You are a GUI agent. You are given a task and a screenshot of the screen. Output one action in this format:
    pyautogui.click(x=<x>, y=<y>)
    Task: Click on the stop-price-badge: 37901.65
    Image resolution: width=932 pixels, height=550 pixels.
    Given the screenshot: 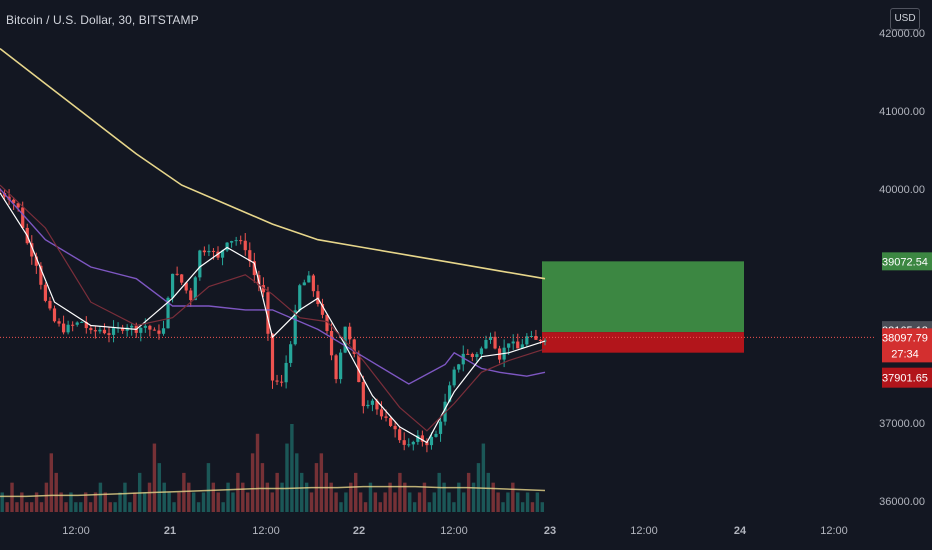 What is the action you would take?
    pyautogui.click(x=905, y=379)
    